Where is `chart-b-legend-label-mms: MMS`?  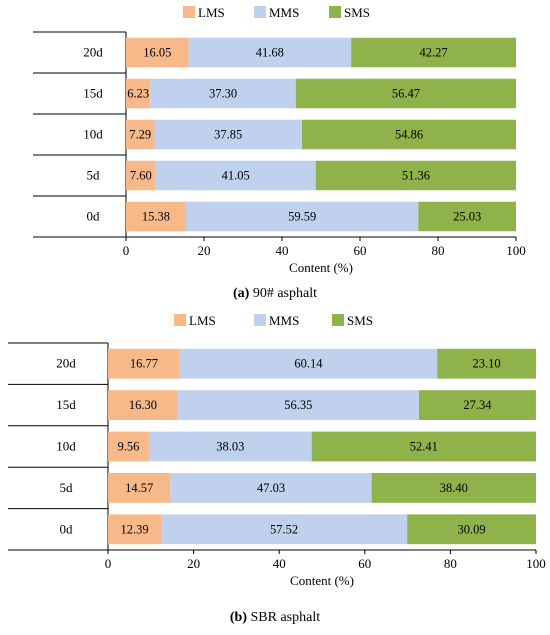
chart-b-legend-label-mms: MMS is located at coordinates (284, 320).